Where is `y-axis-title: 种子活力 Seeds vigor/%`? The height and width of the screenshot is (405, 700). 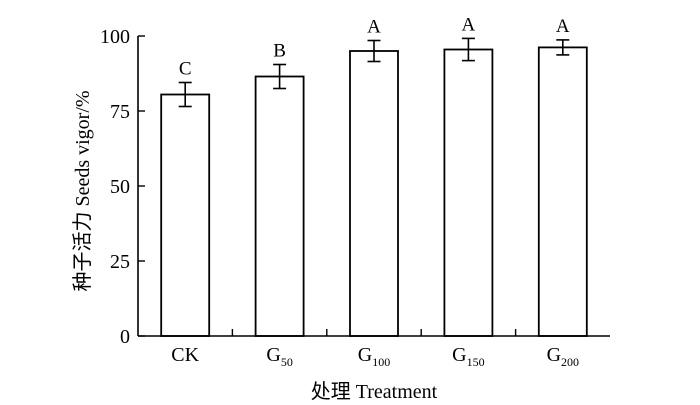
y-axis-title: 种子活力 Seeds vigor/% is located at coordinates (82, 190).